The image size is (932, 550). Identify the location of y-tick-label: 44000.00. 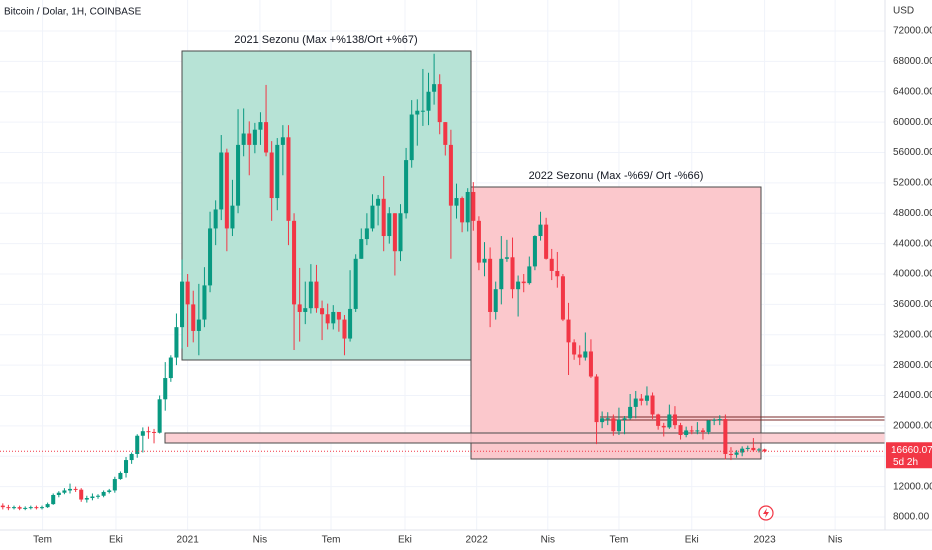
(912, 243).